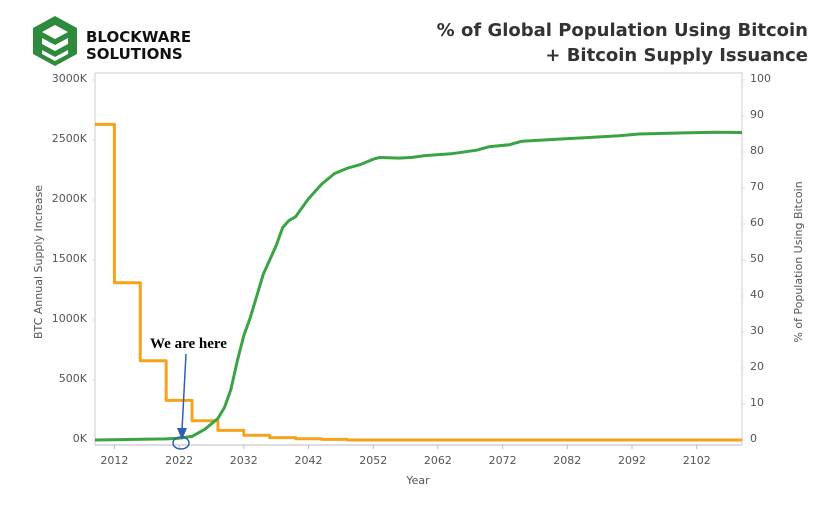 This screenshot has height=506, width=820. Describe the element at coordinates (73, 378) in the screenshot. I see `y-tick-label: 500K` at that location.